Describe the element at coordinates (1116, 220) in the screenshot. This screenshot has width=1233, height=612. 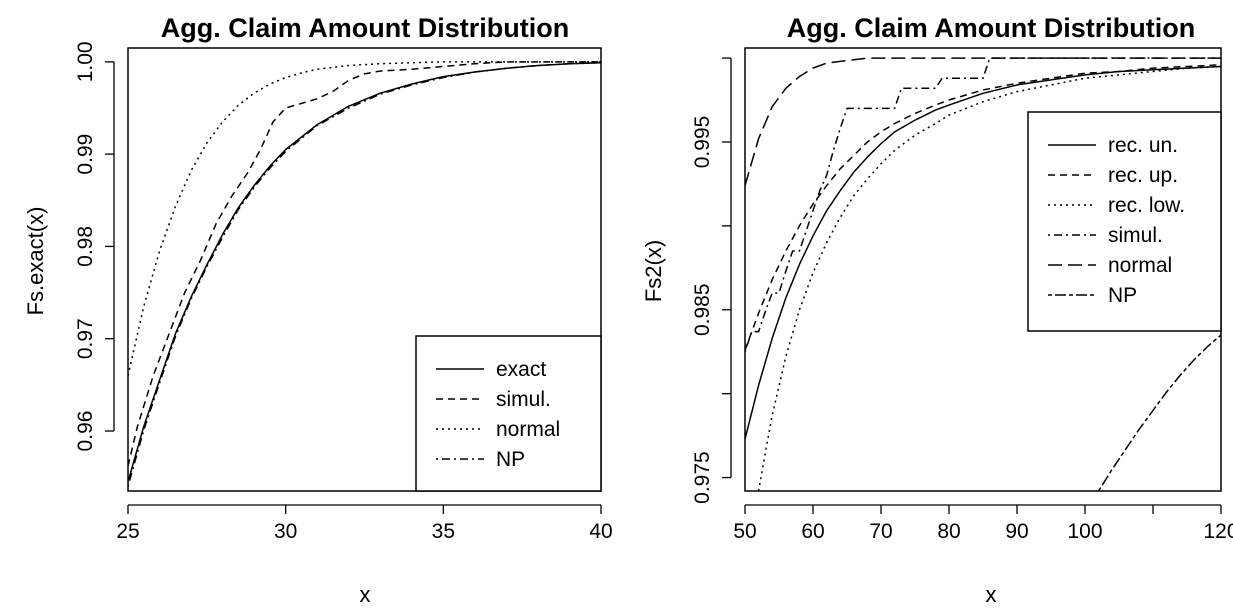
I see `right-legend-items: rec. un. rec. up. rec. low. simul. normal NP` at that location.